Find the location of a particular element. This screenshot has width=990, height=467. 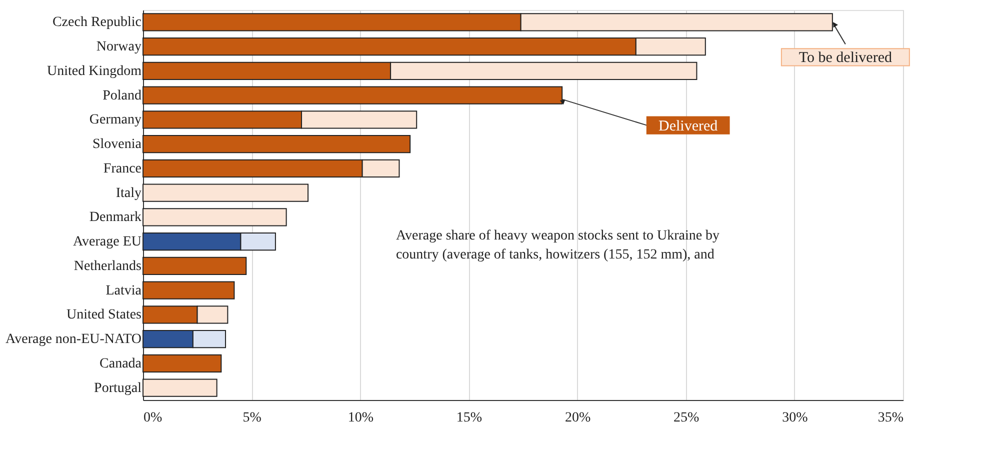

text: Delivered is located at coordinates (688, 126).